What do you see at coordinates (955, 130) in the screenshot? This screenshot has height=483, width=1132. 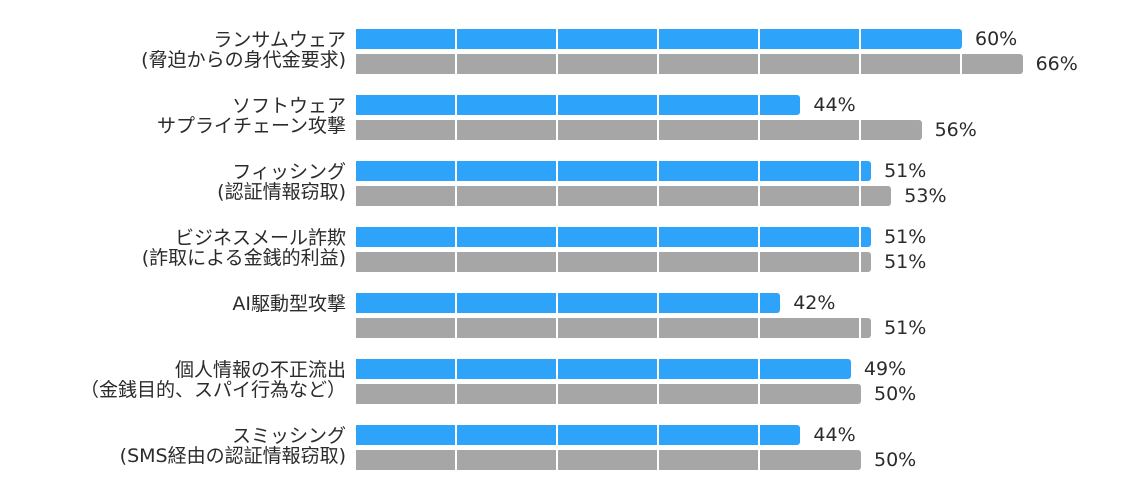 I see `secondary-value-label: 56%` at bounding box center [955, 130].